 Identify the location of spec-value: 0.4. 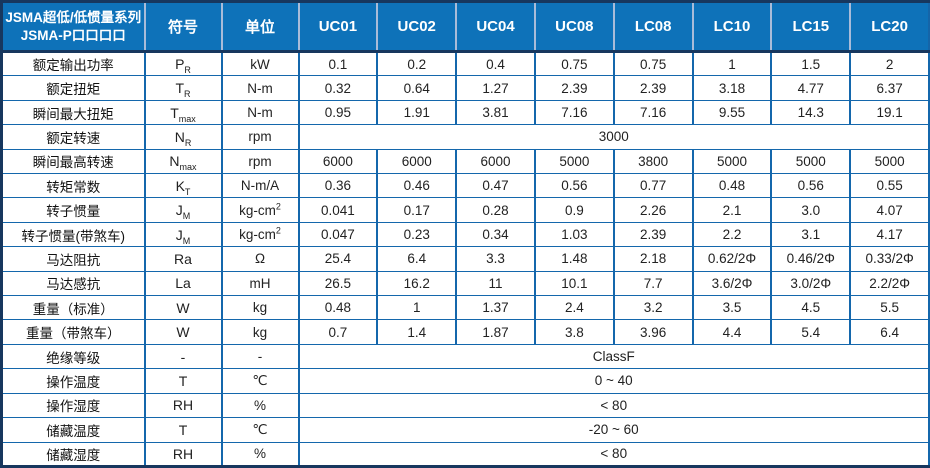
(495, 63).